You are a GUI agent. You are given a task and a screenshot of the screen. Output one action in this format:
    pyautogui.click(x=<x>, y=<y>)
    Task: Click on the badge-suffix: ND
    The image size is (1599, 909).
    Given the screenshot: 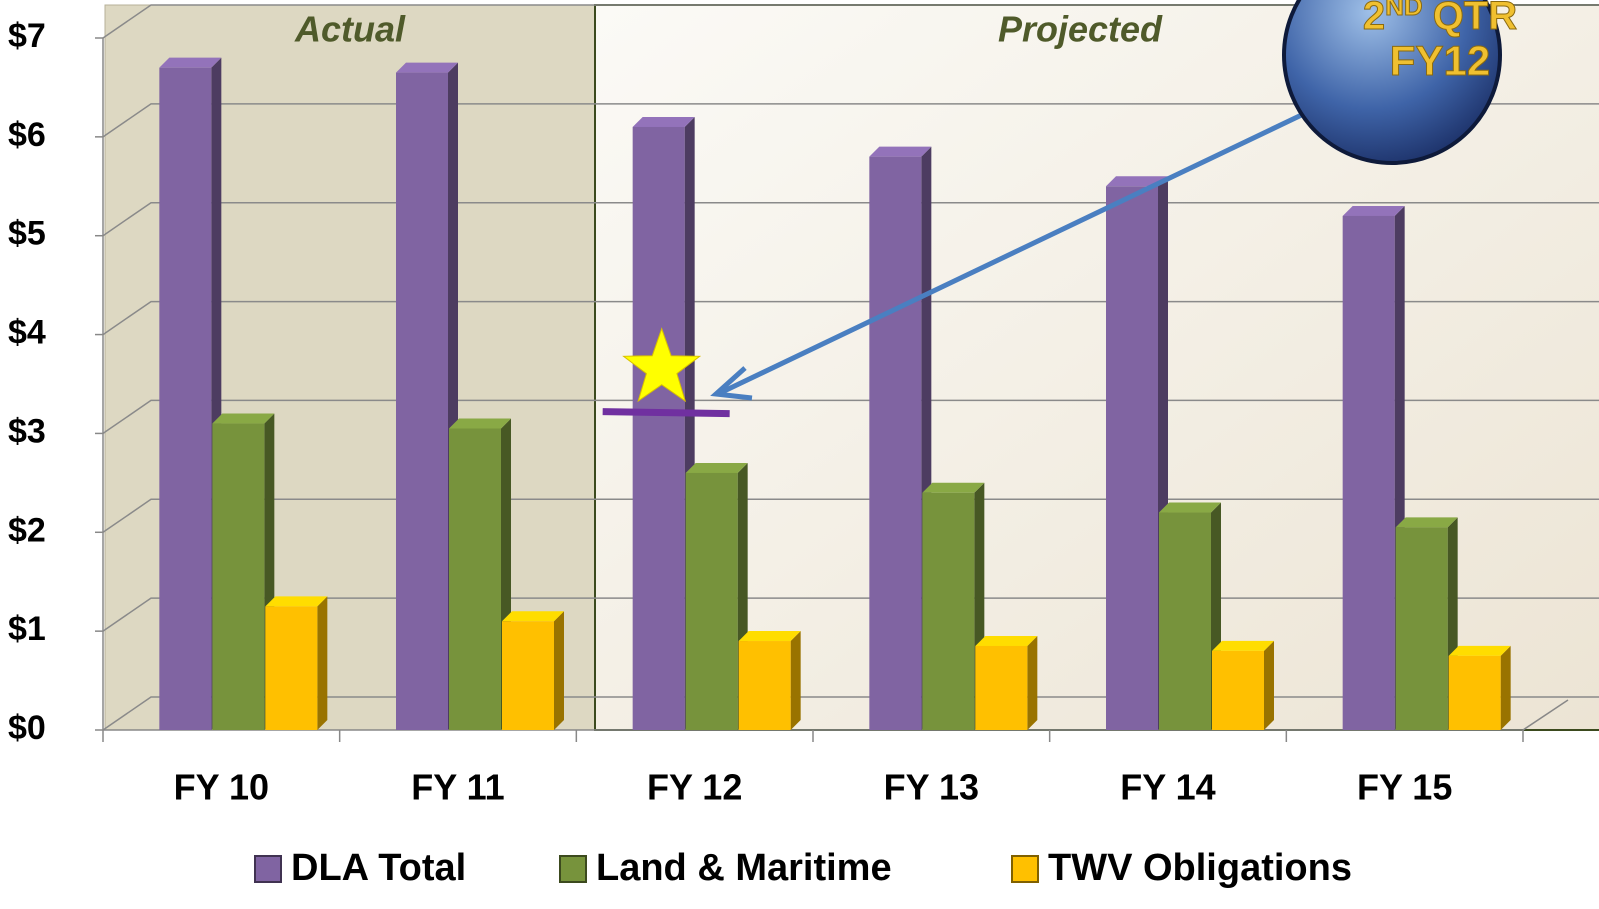 What is the action you would take?
    pyautogui.click(x=1404, y=10)
    